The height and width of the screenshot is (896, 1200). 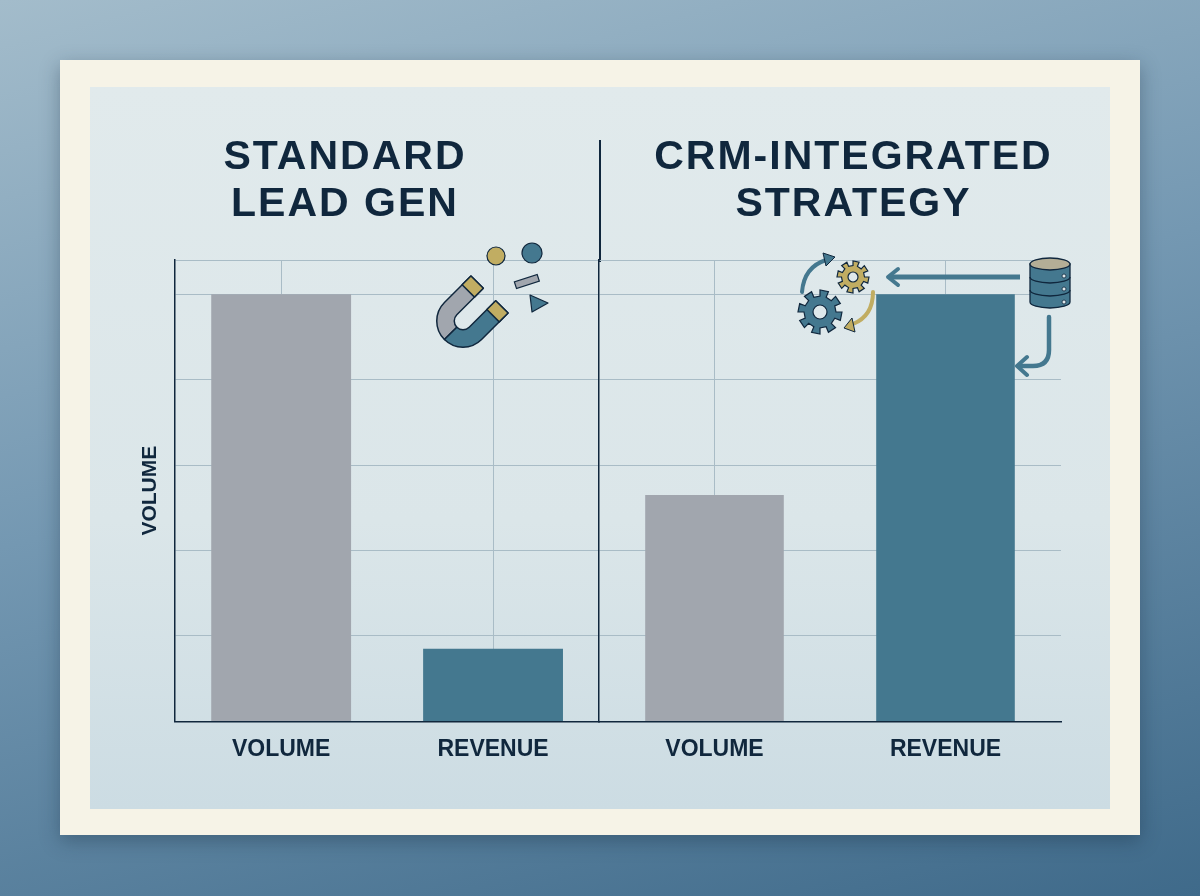 I want to click on y-axis-title: VOLUME, so click(x=149, y=490).